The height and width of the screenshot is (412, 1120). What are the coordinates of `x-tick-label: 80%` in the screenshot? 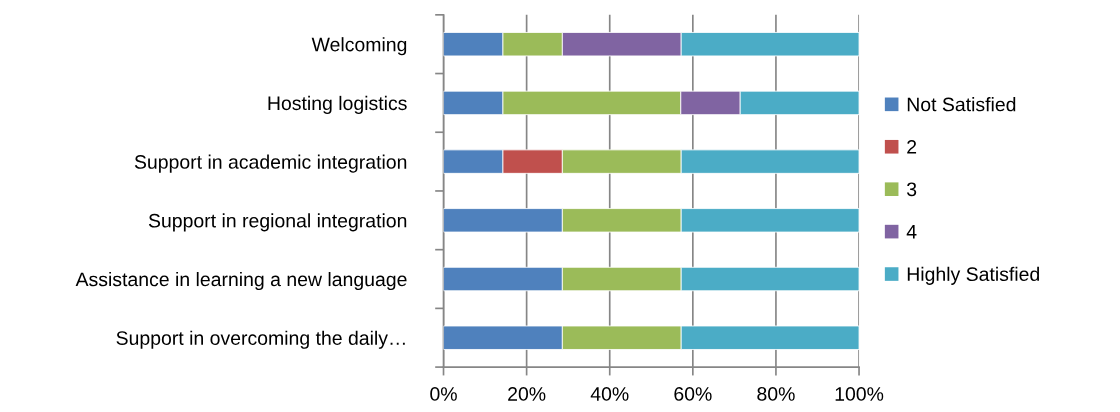 It's located at (776, 394).